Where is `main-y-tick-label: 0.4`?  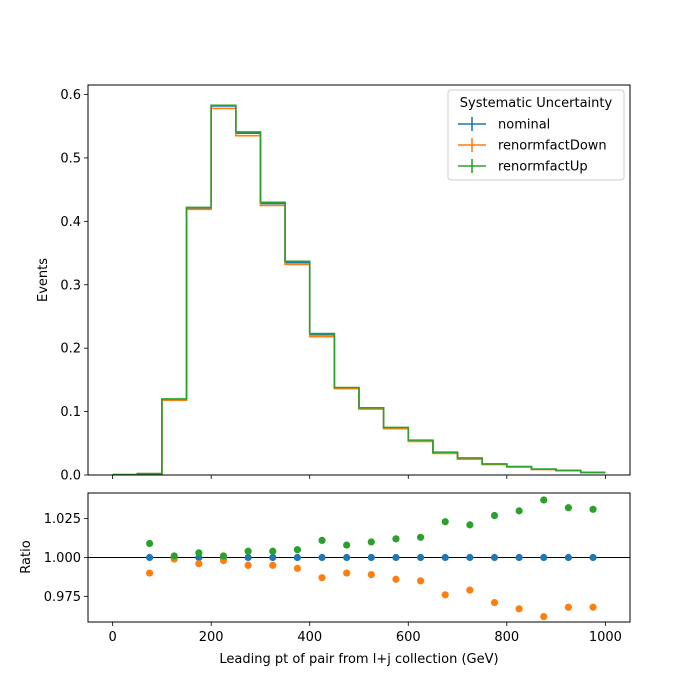 main-y-tick-label: 0.4 is located at coordinates (70, 222).